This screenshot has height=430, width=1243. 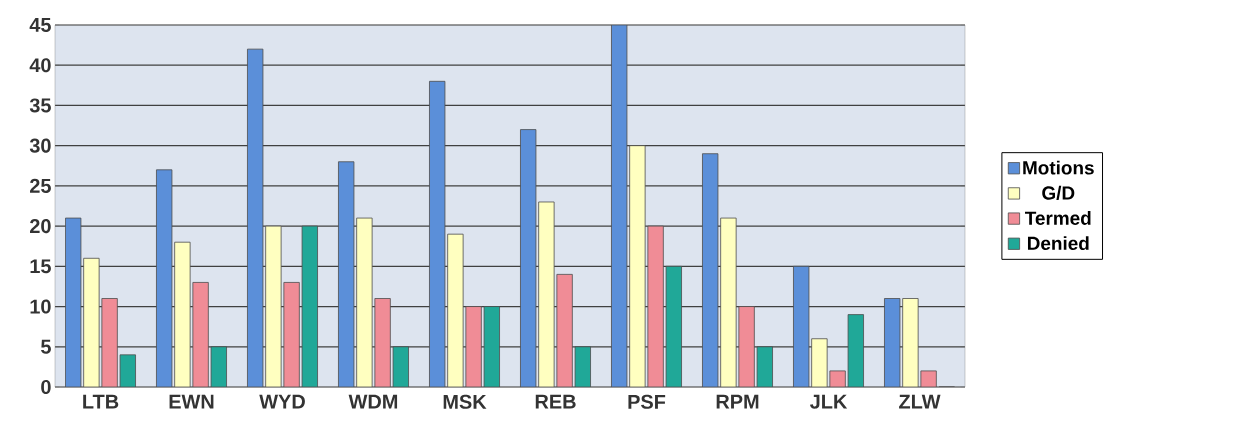 What do you see at coordinates (555, 401) in the screenshot?
I see `x-tick-label: REB` at bounding box center [555, 401].